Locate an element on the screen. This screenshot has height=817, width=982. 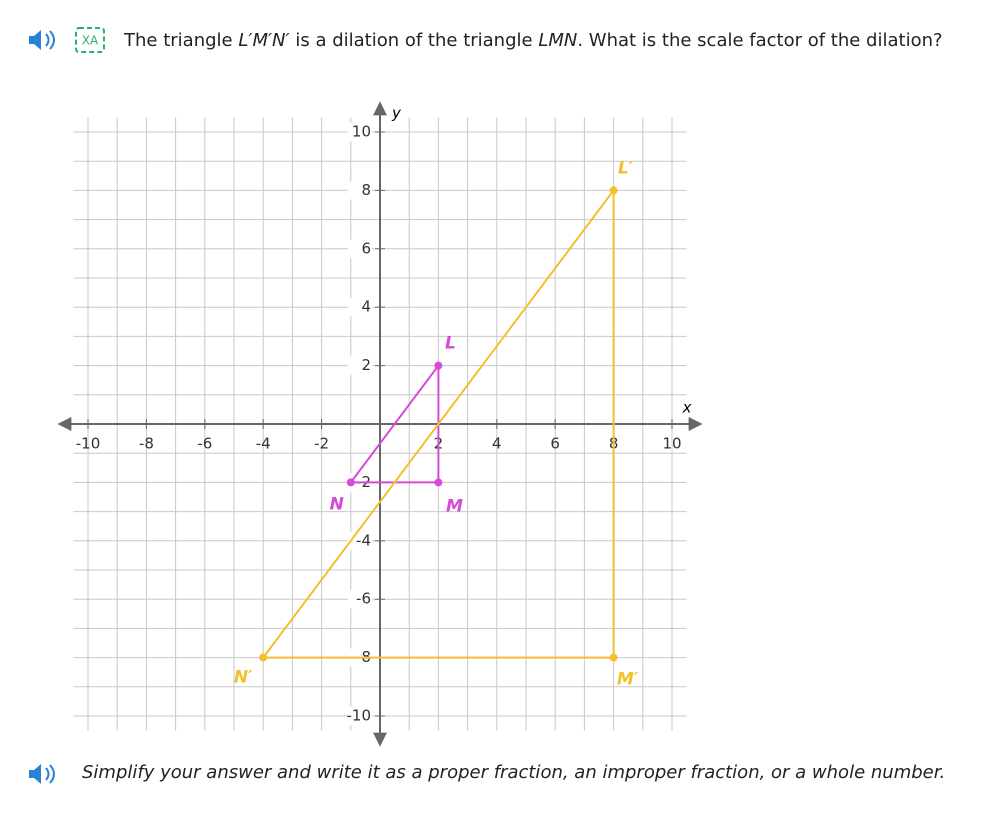
y-tick-label: 10 is located at coordinates (361, 132).